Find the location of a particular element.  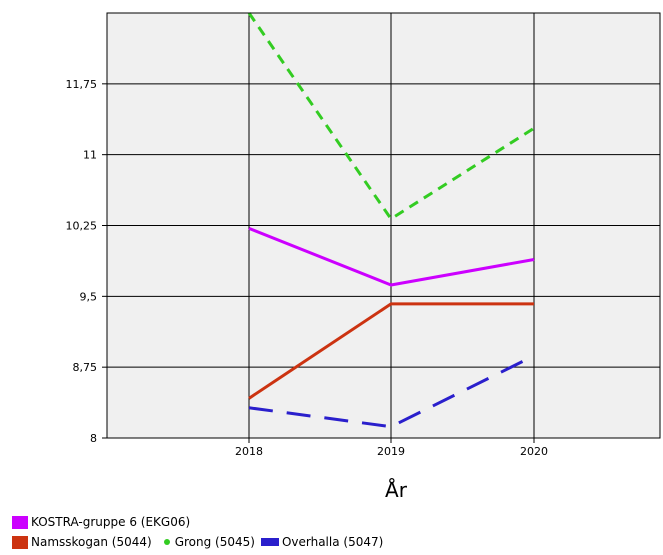

legend-swatch-overhalla is located at coordinates (269, 542).